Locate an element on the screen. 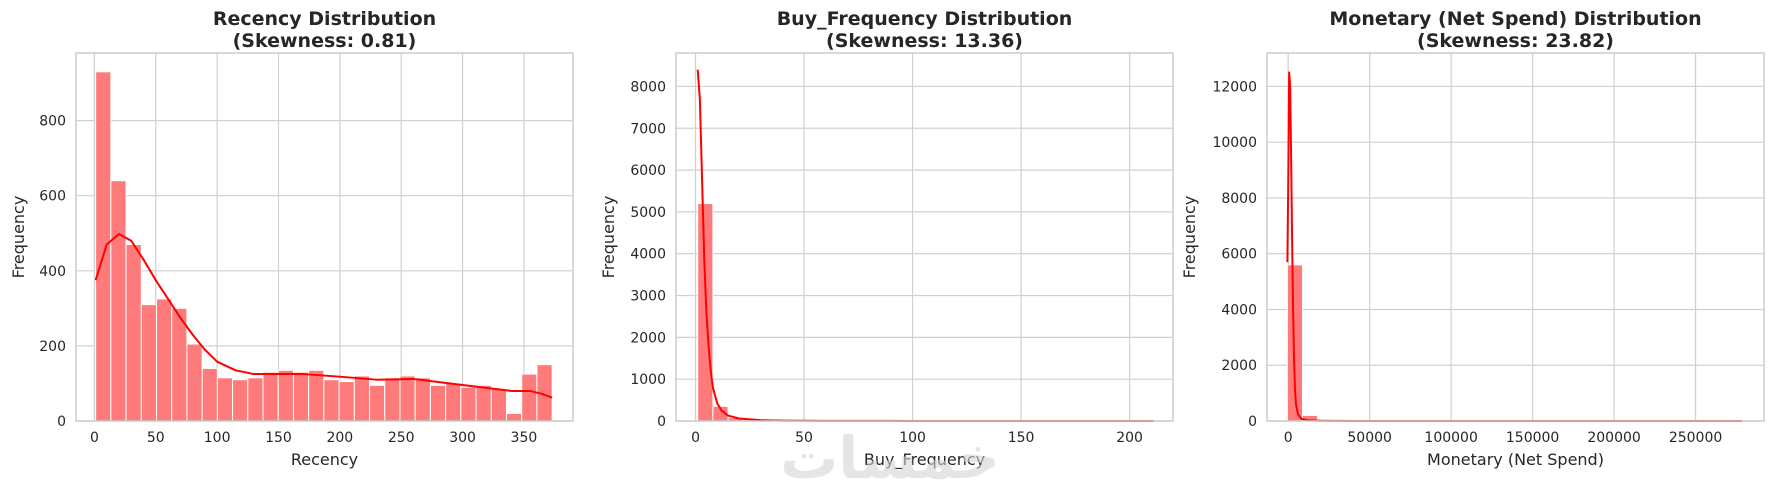 The width and height of the screenshot is (1783, 483). chart-title: Monetary (Net Spend) Distribution is located at coordinates (1515, 19).